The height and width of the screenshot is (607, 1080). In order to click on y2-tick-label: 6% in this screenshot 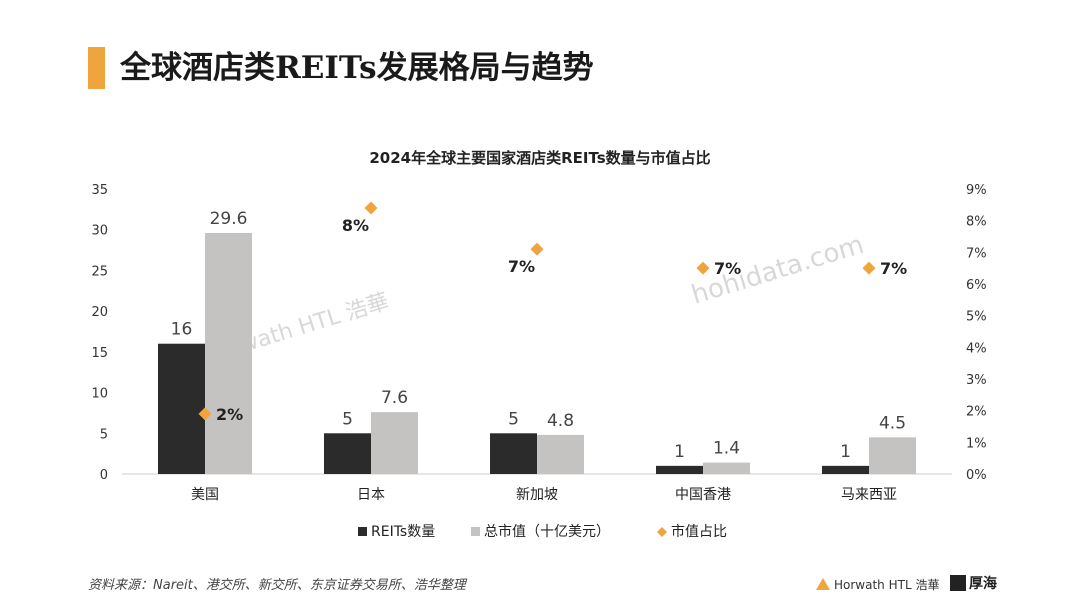, I will do `click(976, 285)`.